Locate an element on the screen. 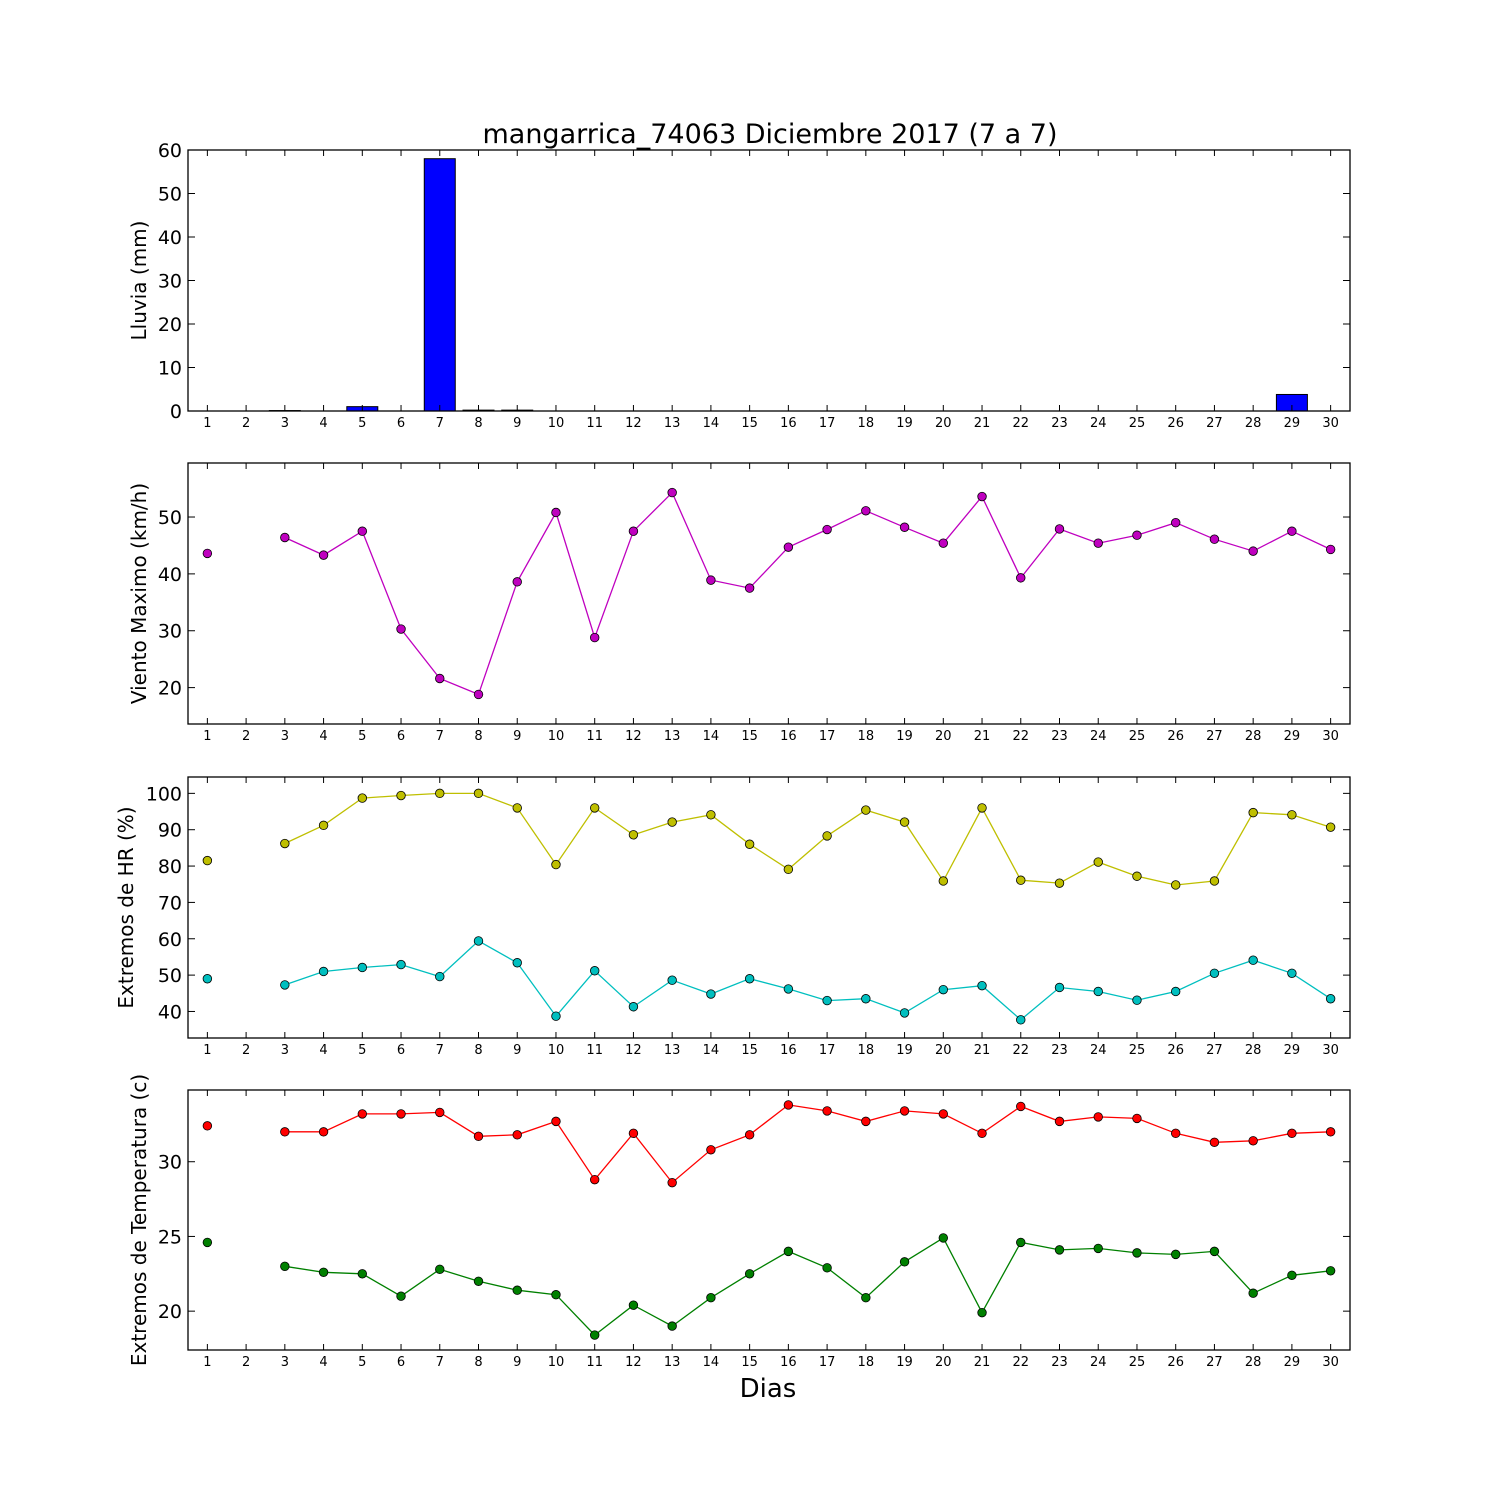 This screenshot has height=1500, width=1500. x-tick-label: 5 is located at coordinates (362, 1362).